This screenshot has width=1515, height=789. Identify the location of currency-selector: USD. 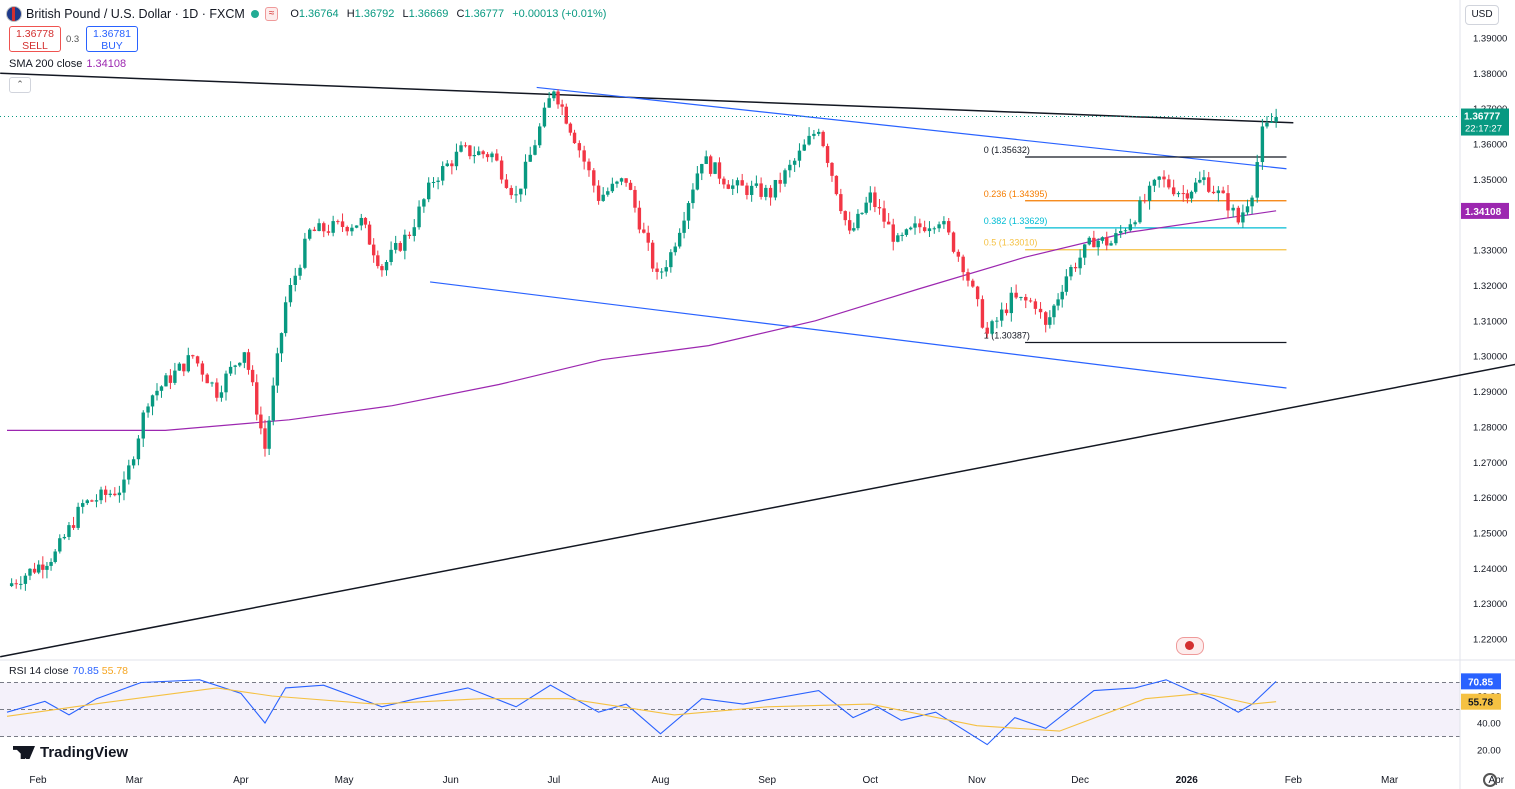
(1482, 15).